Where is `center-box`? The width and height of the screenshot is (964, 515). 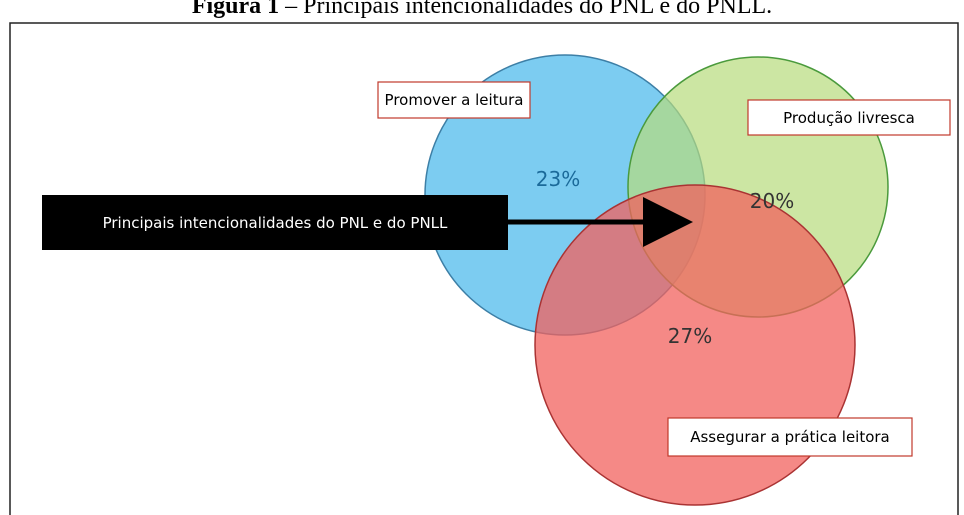
center-box is located at coordinates (275, 222).